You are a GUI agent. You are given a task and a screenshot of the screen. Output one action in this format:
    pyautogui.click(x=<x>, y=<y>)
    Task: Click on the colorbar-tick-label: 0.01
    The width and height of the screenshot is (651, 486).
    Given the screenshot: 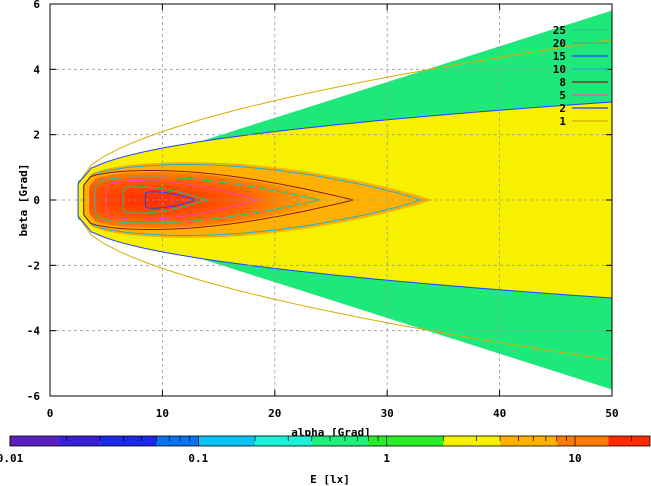 What is the action you would take?
    pyautogui.click(x=12, y=458)
    